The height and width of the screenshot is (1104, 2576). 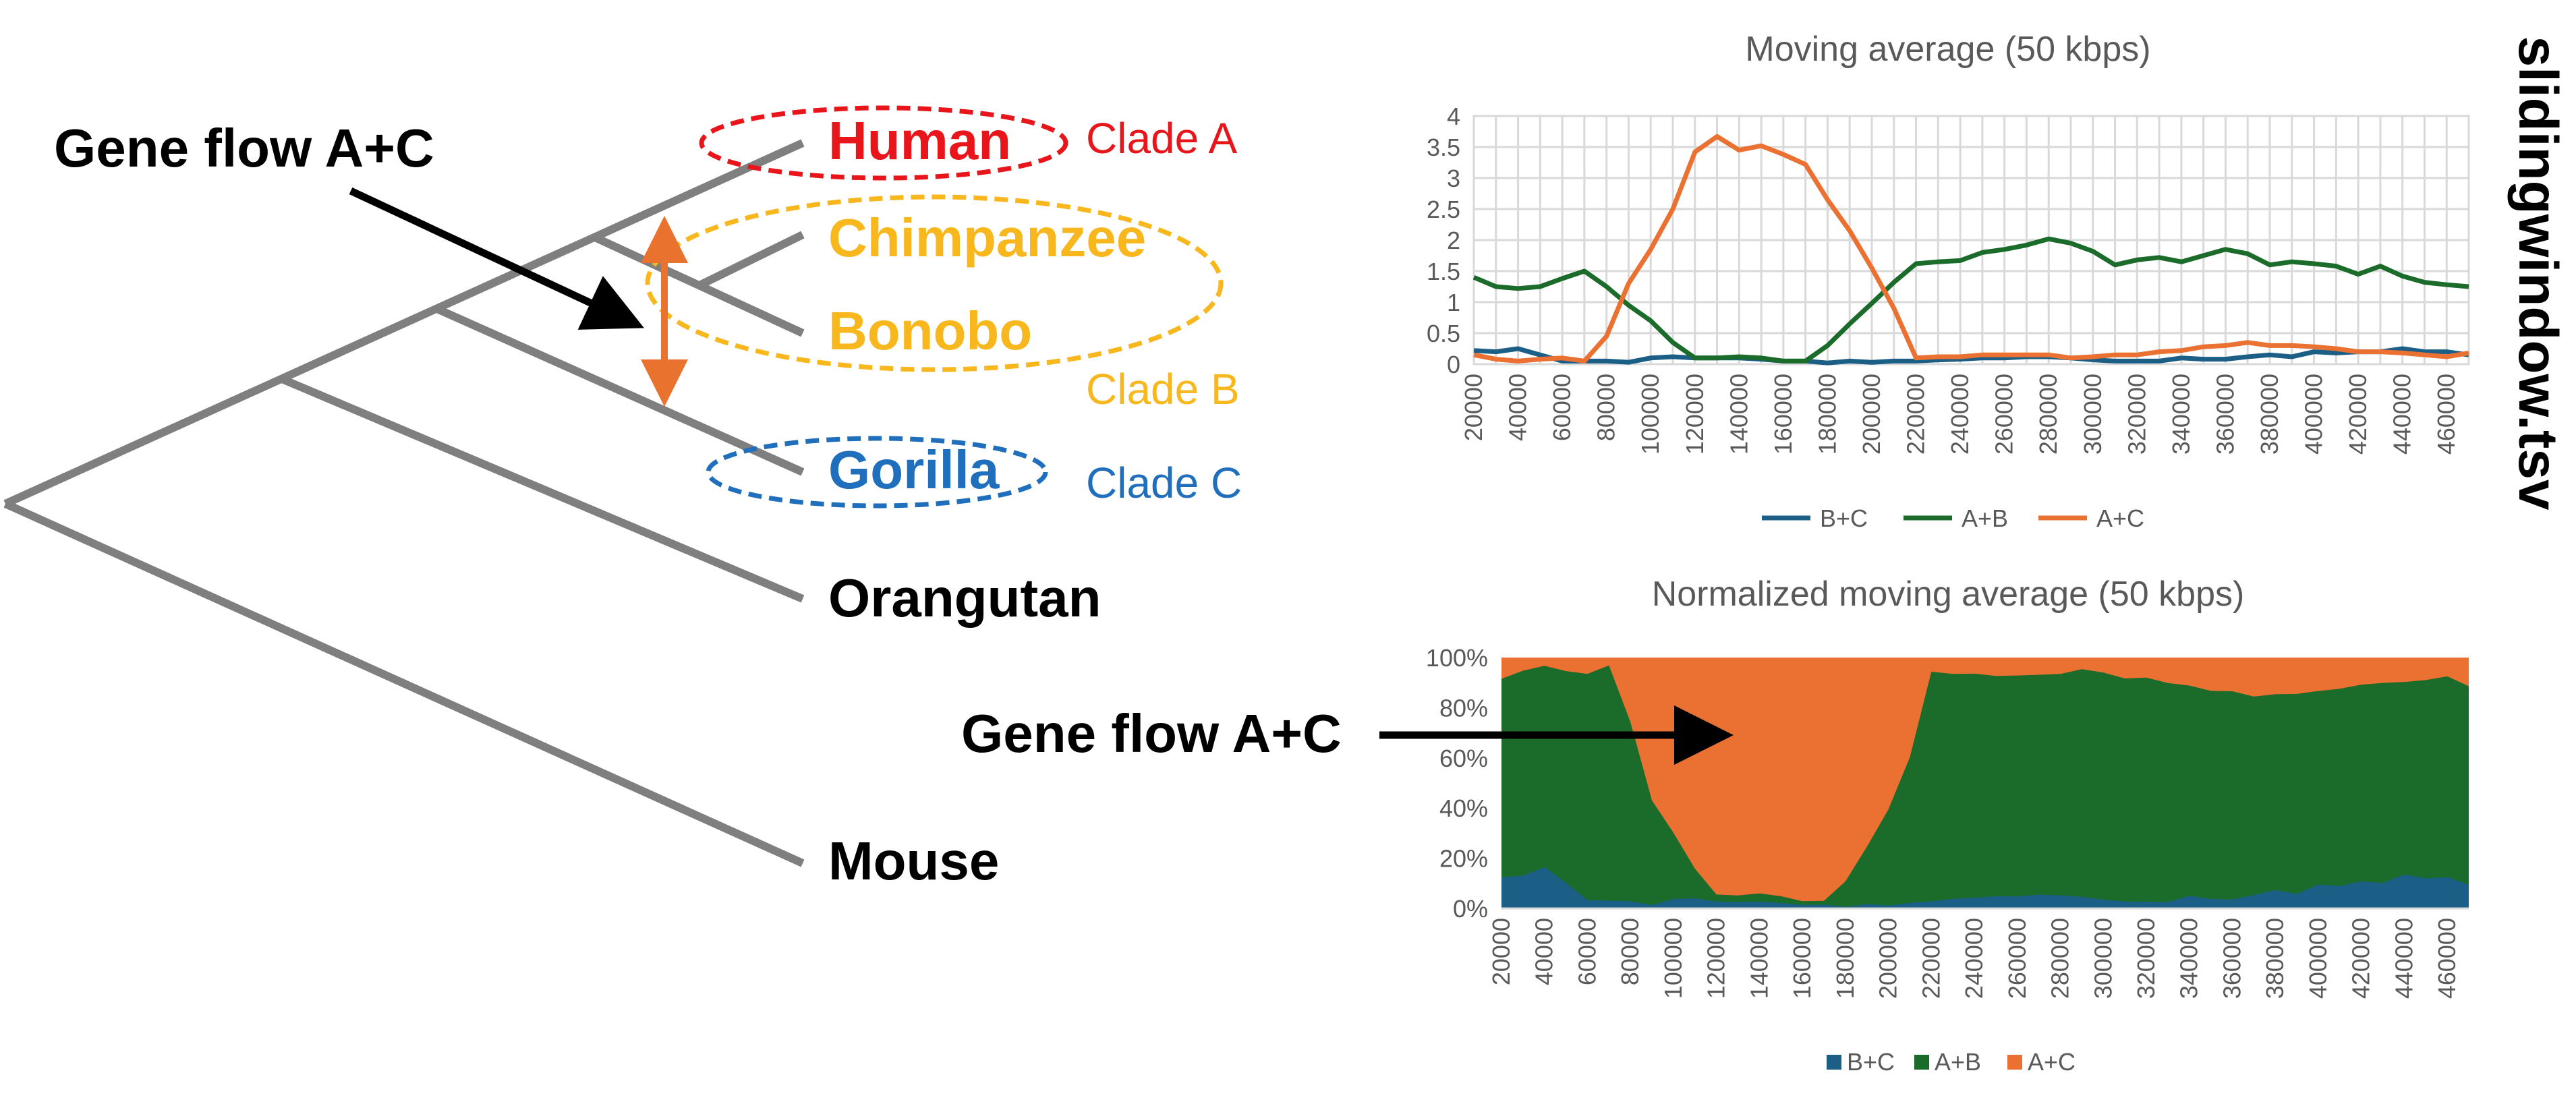 What do you see at coordinates (404, 683) in the screenshot?
I see `branch-to-mouse` at bounding box center [404, 683].